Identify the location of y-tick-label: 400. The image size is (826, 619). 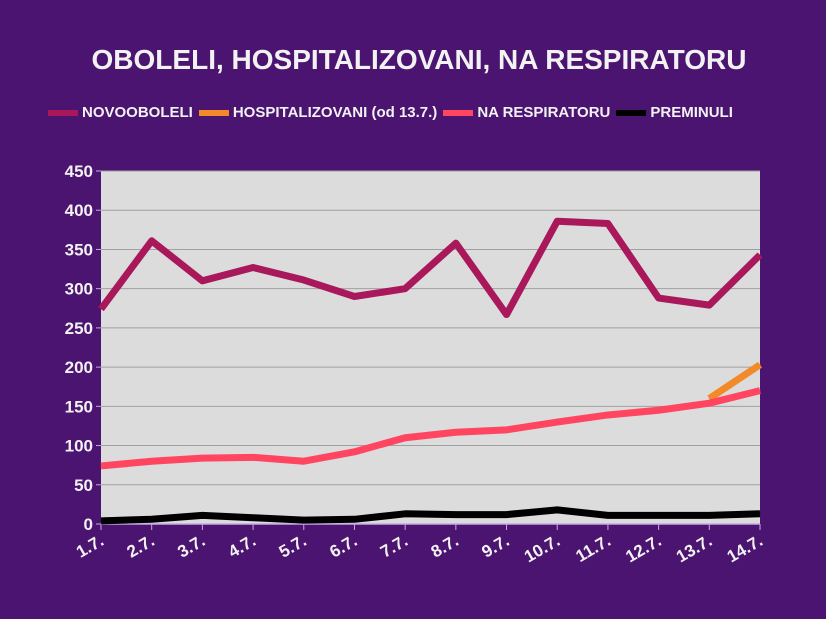
(79, 210).